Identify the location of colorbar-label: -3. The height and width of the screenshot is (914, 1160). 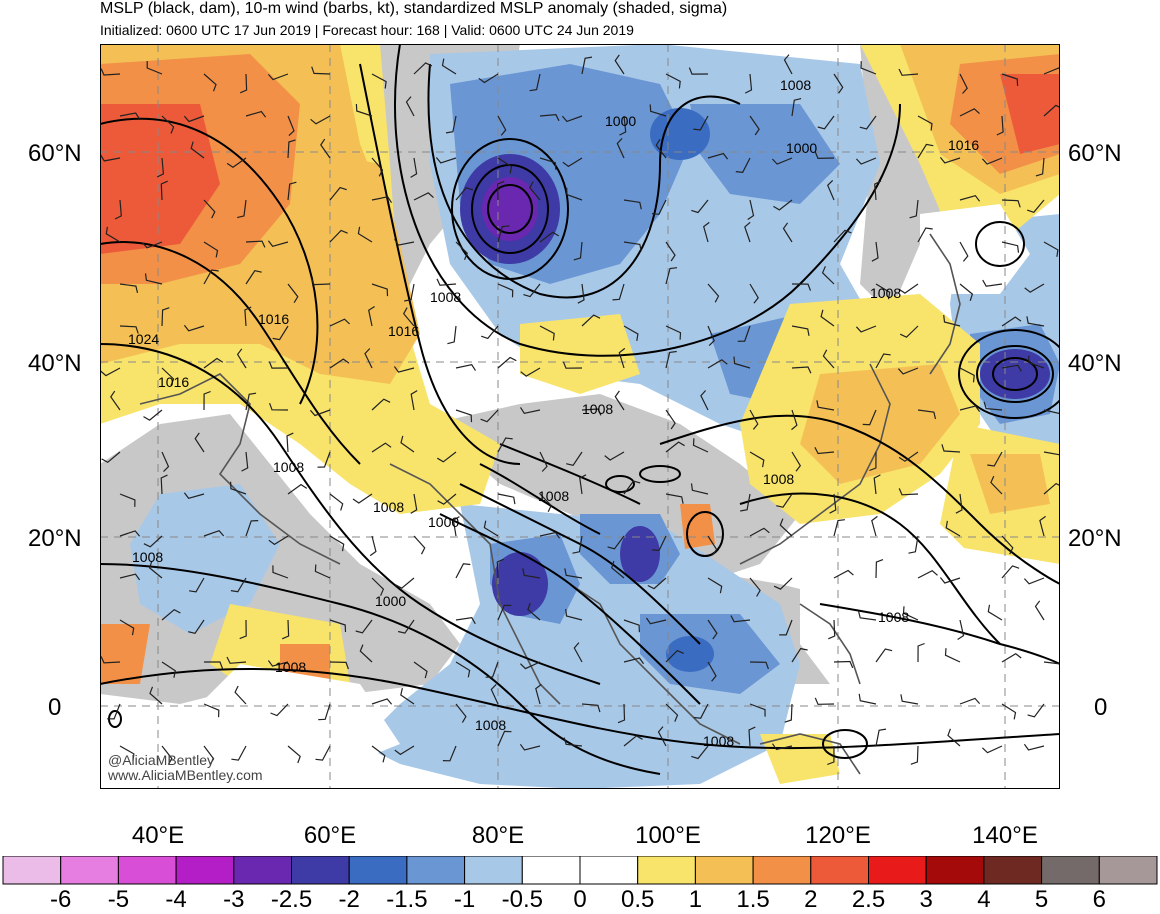
(234, 899).